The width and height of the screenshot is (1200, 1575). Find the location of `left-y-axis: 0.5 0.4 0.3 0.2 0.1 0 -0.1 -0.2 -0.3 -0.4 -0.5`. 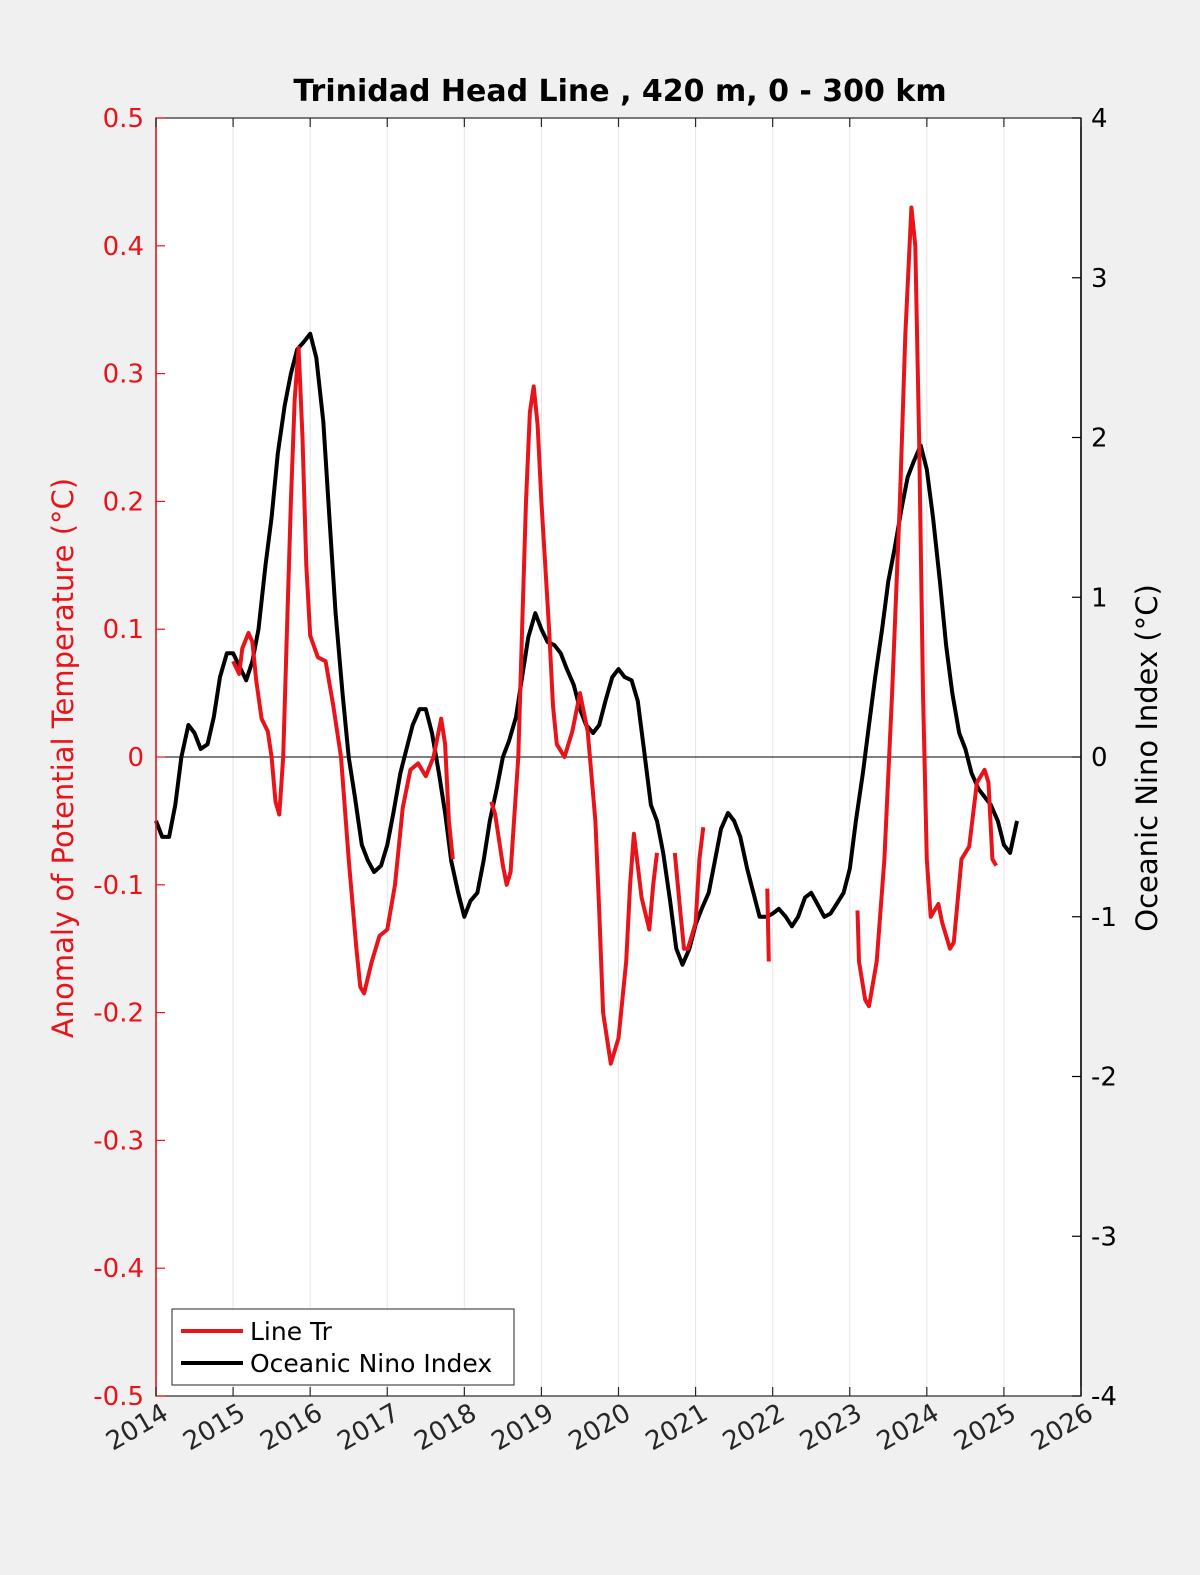

left-y-axis: 0.5 0.4 0.3 0.2 0.1 0 -0.1 -0.2 -0.3 -0.4 -0.5 is located at coordinates (129, 758).